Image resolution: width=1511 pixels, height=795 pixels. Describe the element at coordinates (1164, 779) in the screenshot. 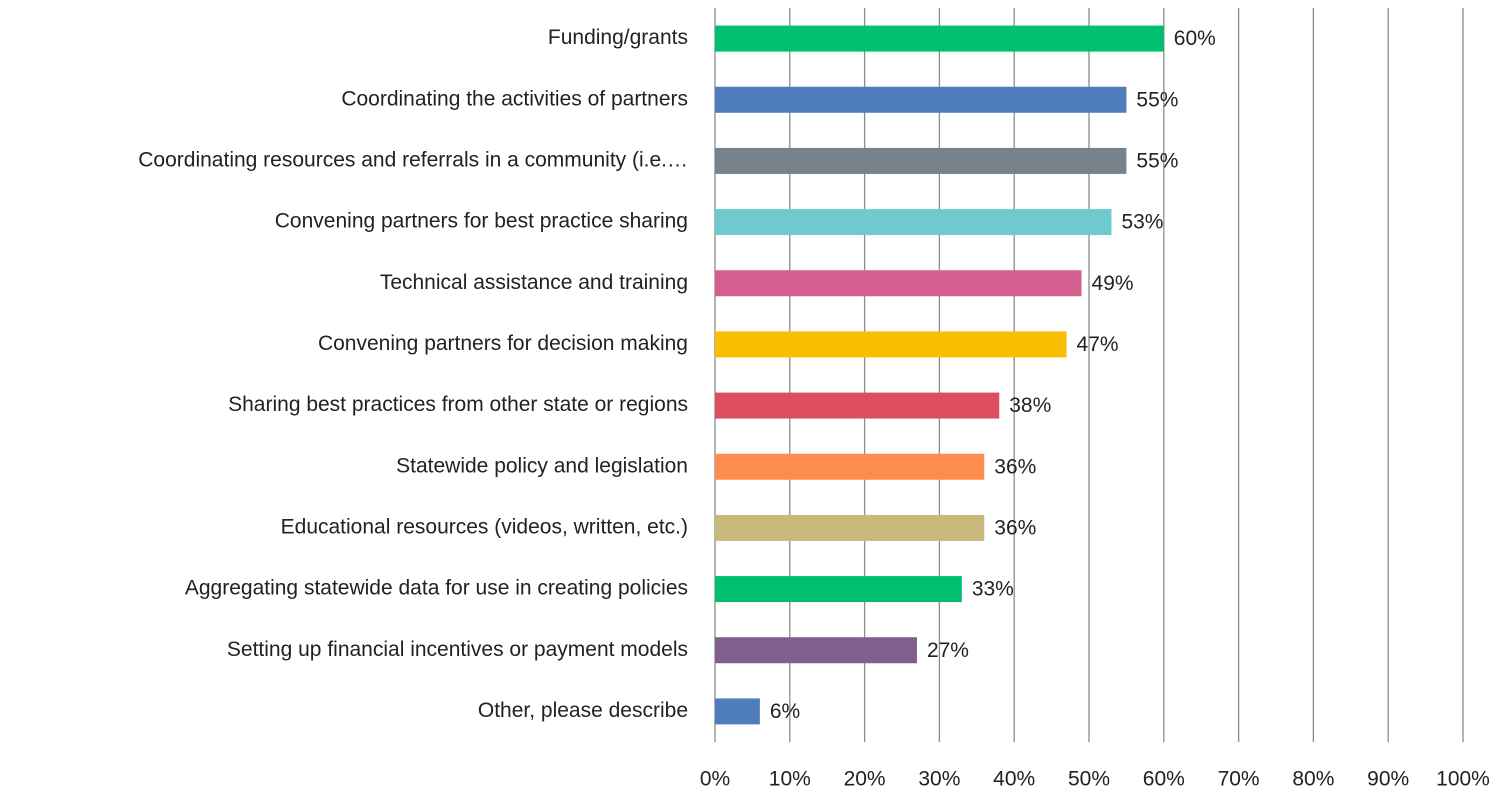

I see `x-tick-label: 60%` at that location.